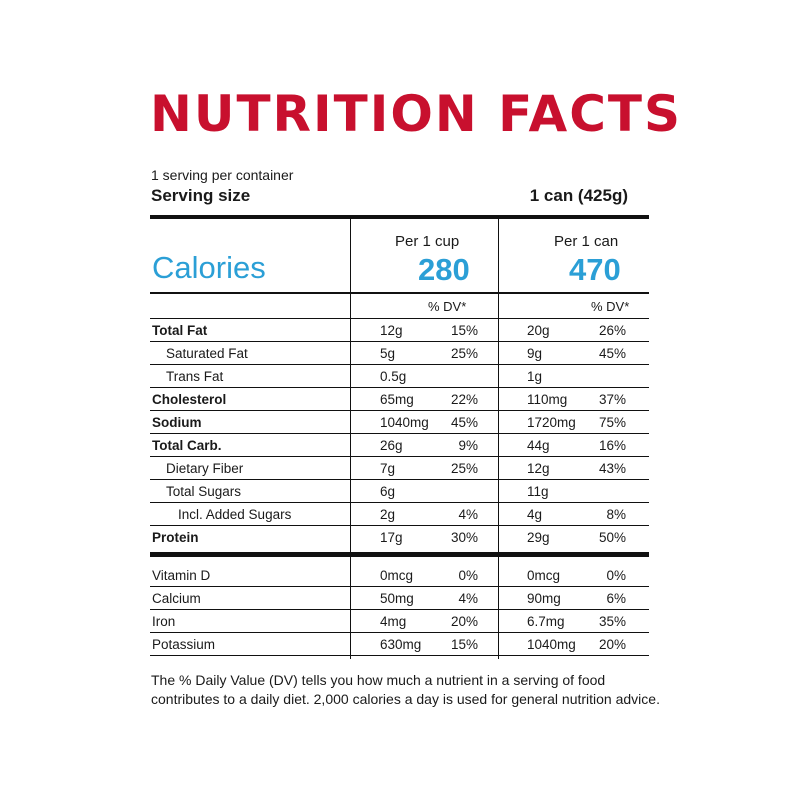 The height and width of the screenshot is (800, 800). What do you see at coordinates (538, 537) in the screenshot?
I see `can-amount: 29g` at bounding box center [538, 537].